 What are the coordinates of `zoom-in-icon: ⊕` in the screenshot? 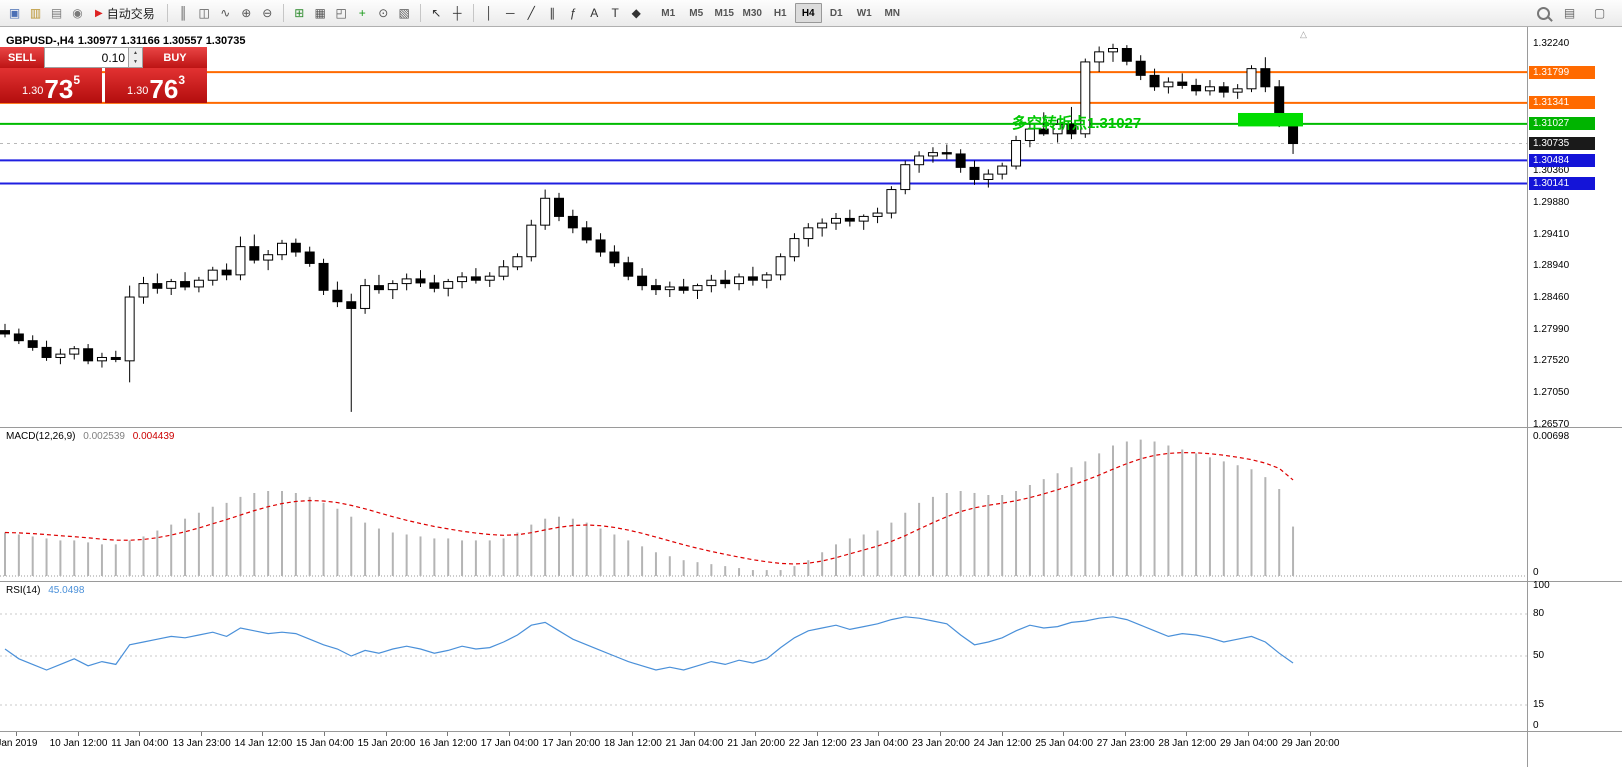 It's located at (246, 13).